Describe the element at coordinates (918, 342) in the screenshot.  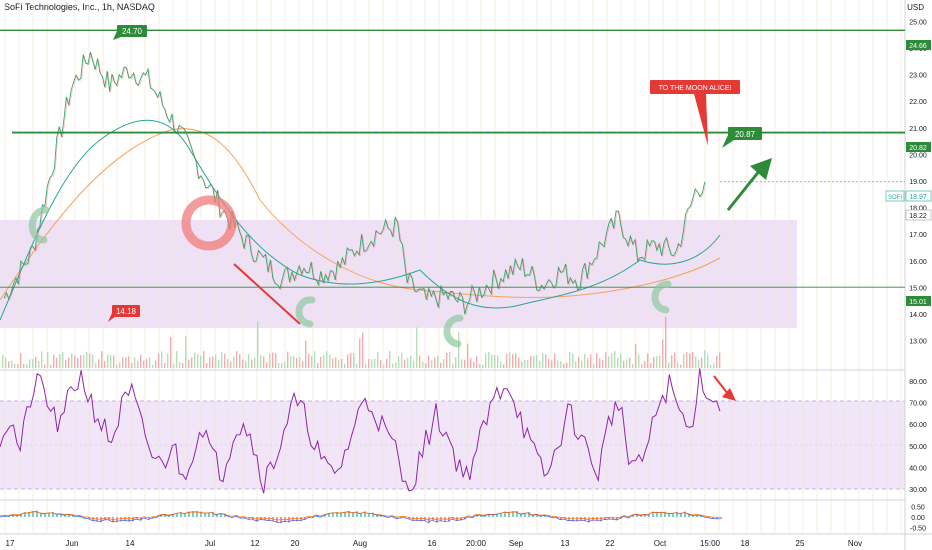
I see `price-tick-label: 13.00` at that location.